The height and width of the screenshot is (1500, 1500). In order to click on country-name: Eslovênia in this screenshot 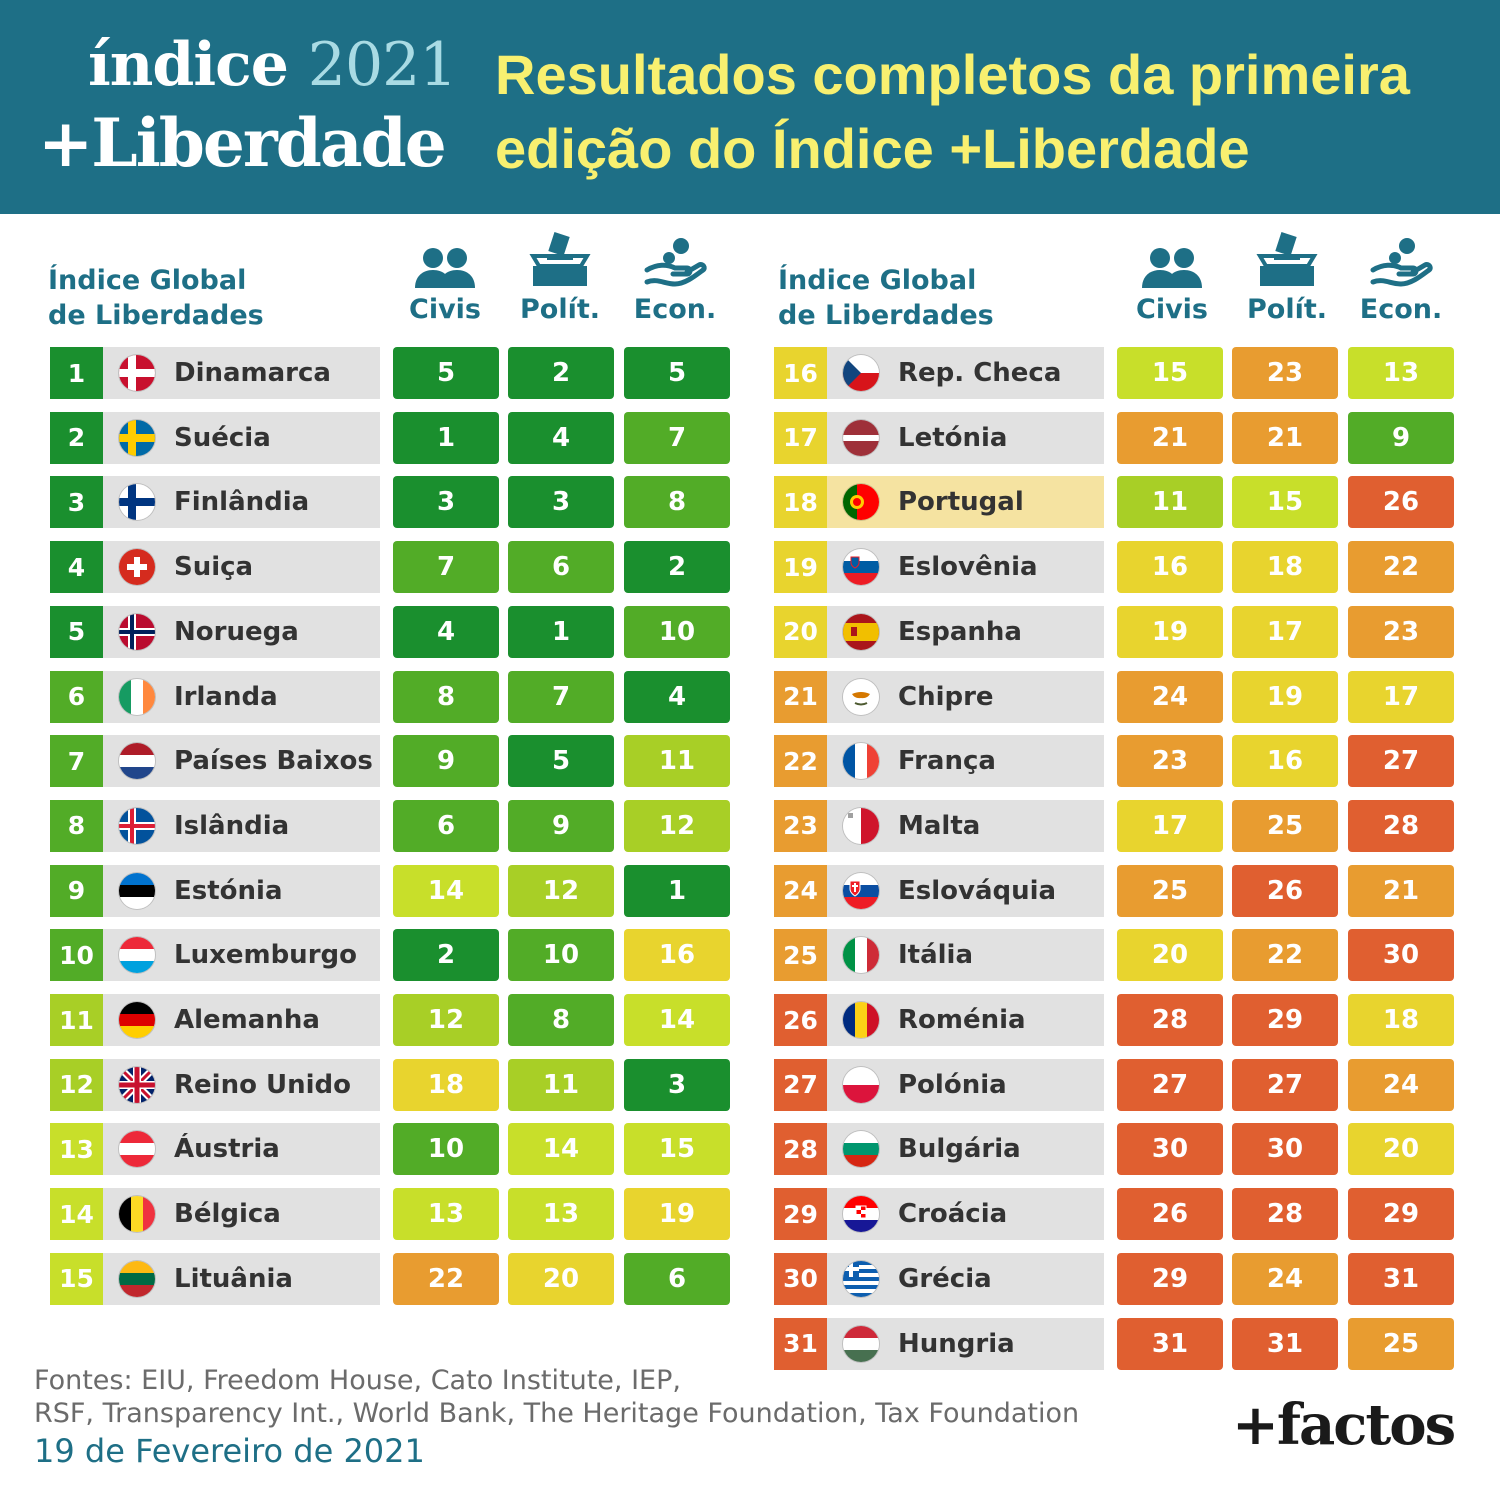, I will do `click(968, 567)`.